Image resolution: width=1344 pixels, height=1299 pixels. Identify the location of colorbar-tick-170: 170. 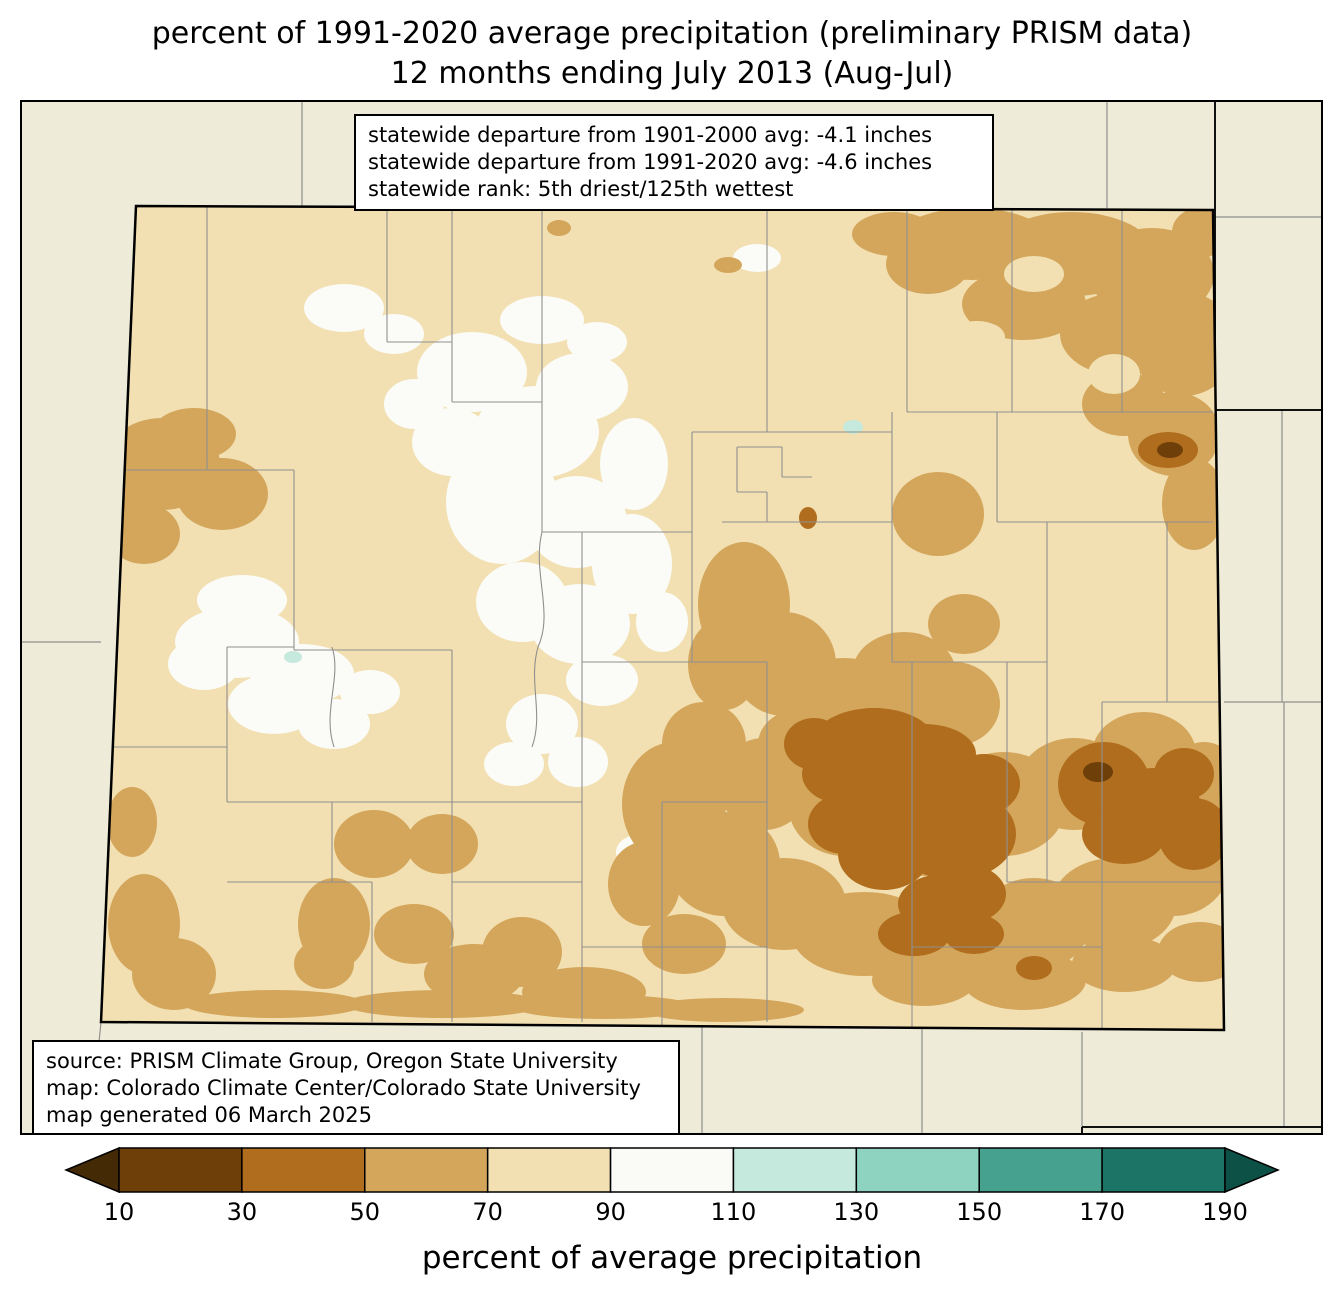
(1102, 1212).